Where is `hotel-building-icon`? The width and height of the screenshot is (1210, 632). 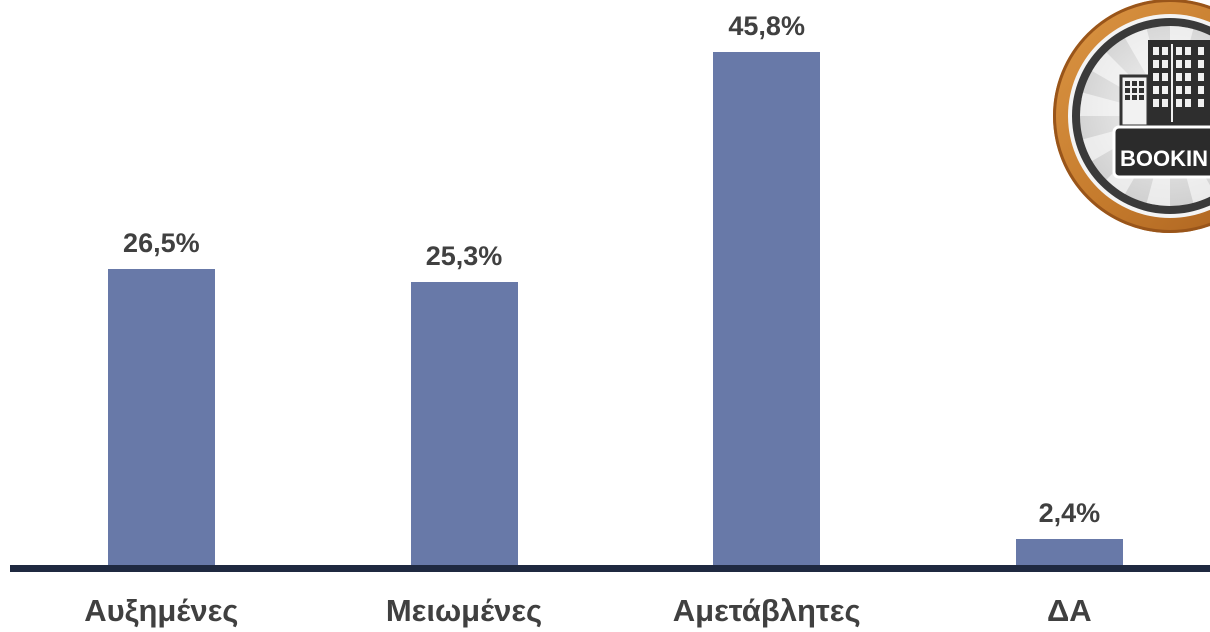
hotel-building-icon is located at coordinates (1164, 84).